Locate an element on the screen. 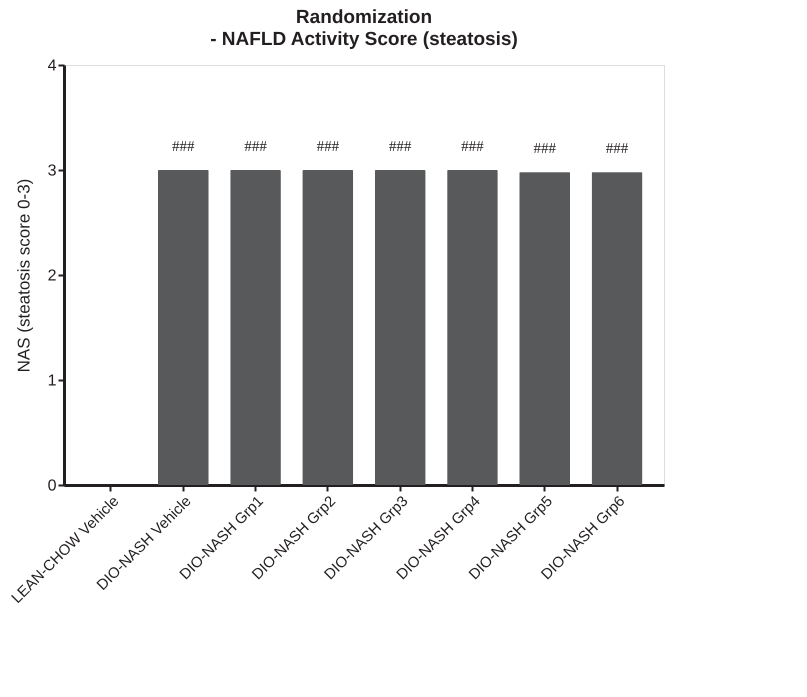 The height and width of the screenshot is (697, 807). chart-subtitle: - NAFLD Activity Score (steatosis) is located at coordinates (364, 39).